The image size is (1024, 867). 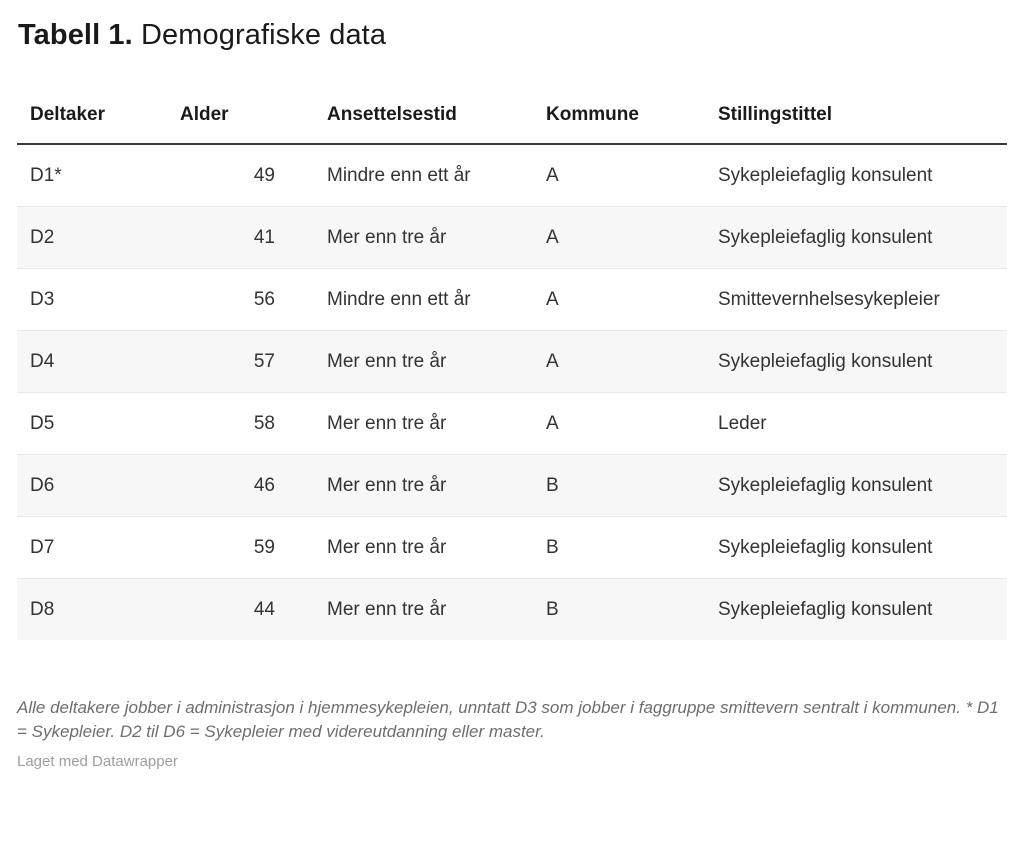 I want to click on cell-alder: 41, so click(x=240, y=237).